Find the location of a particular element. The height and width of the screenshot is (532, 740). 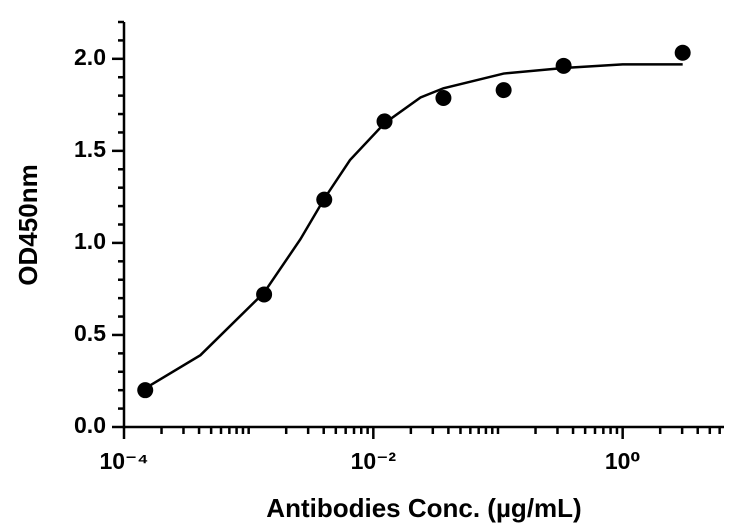

x-tick-label: 10⁻² is located at coordinates (374, 461).